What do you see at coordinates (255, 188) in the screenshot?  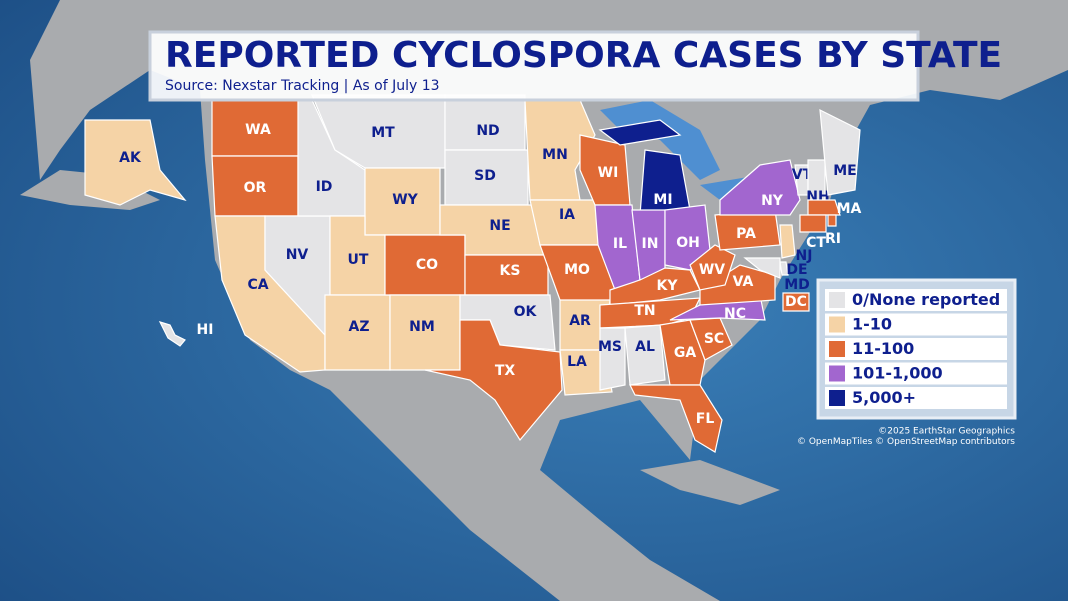 I see `state-label: OR` at bounding box center [255, 188].